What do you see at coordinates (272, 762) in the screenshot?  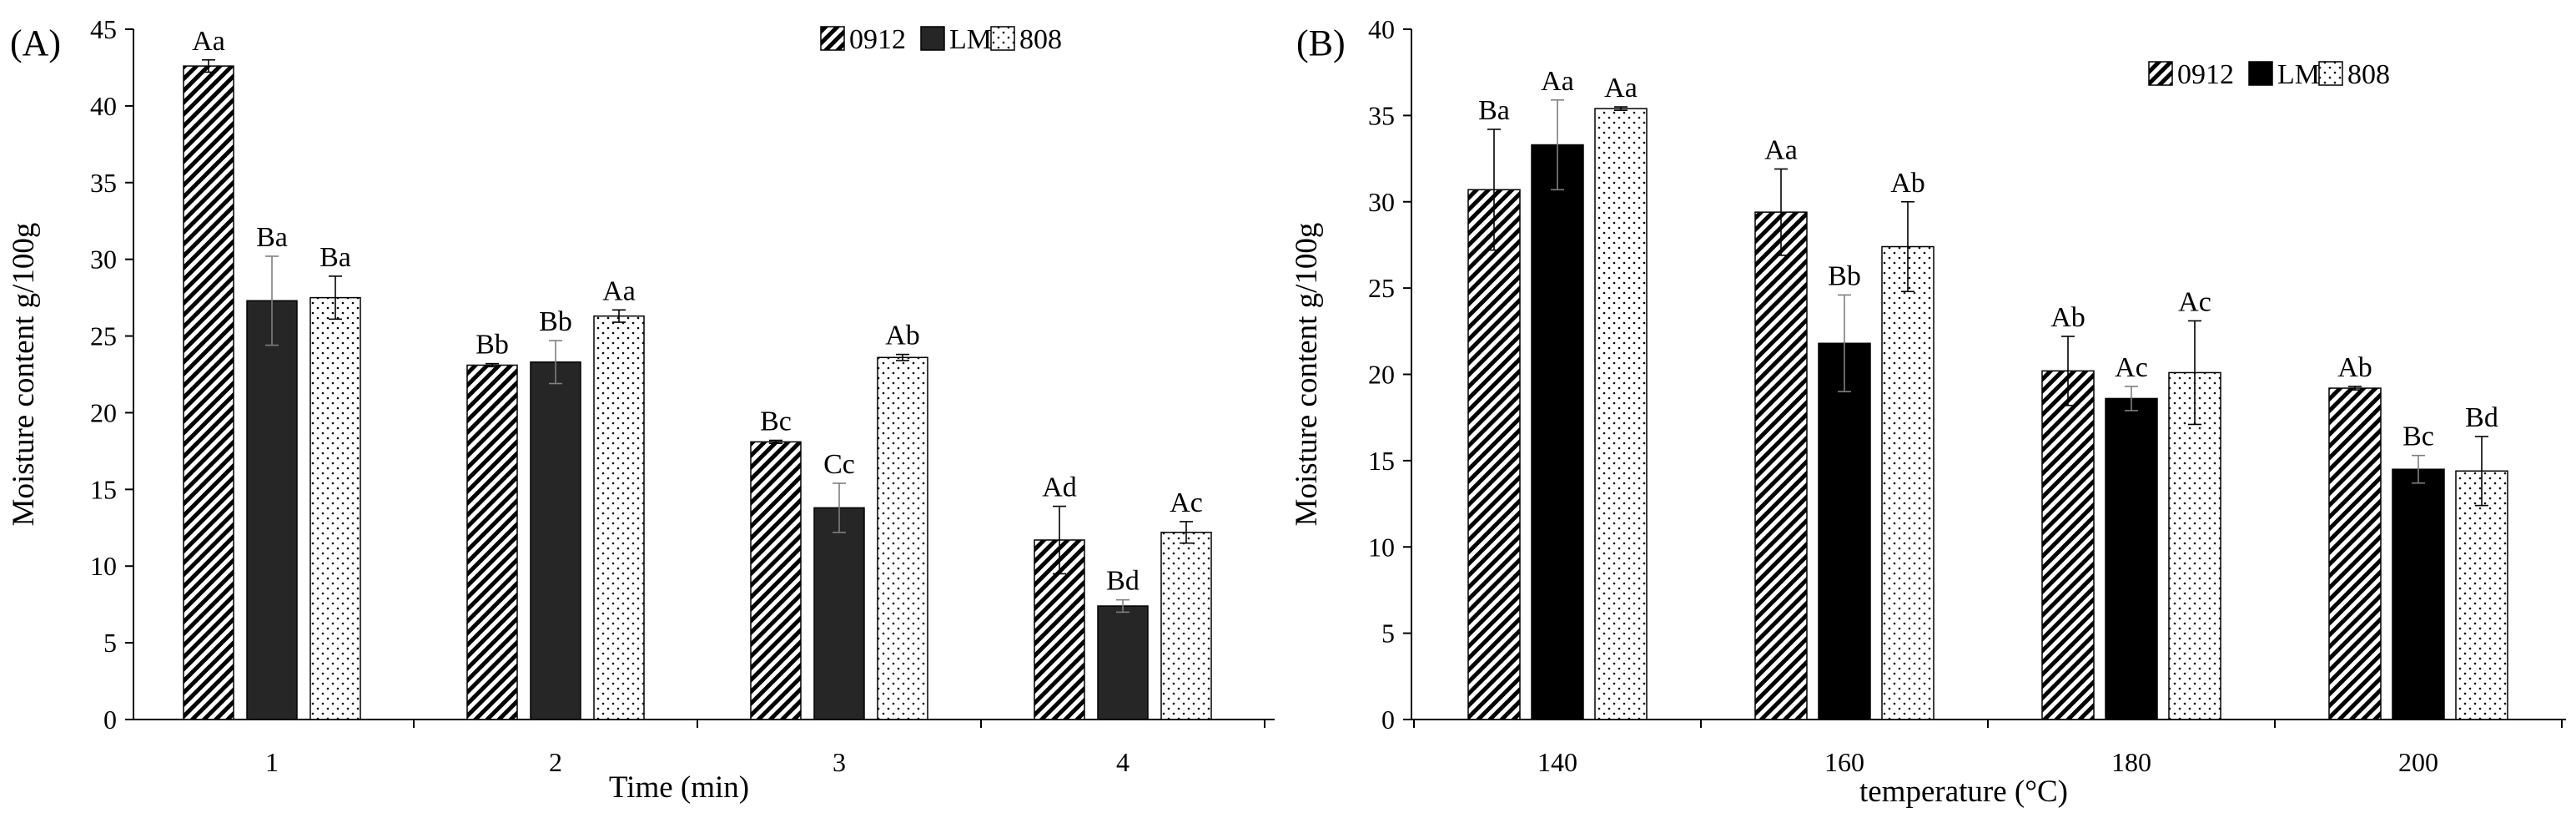 I see `x-tick-label: 1` at bounding box center [272, 762].